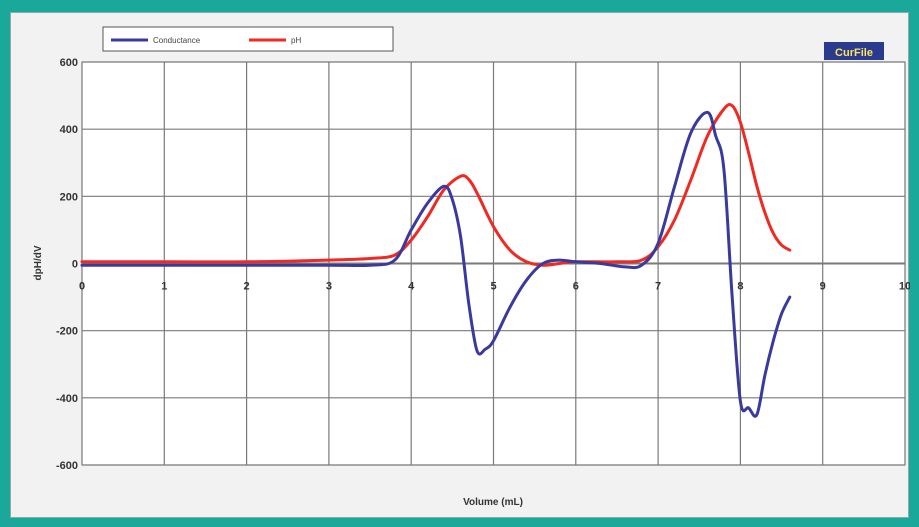  What do you see at coordinates (67, 466) in the screenshot?
I see `y-tick-label: -600` at bounding box center [67, 466].